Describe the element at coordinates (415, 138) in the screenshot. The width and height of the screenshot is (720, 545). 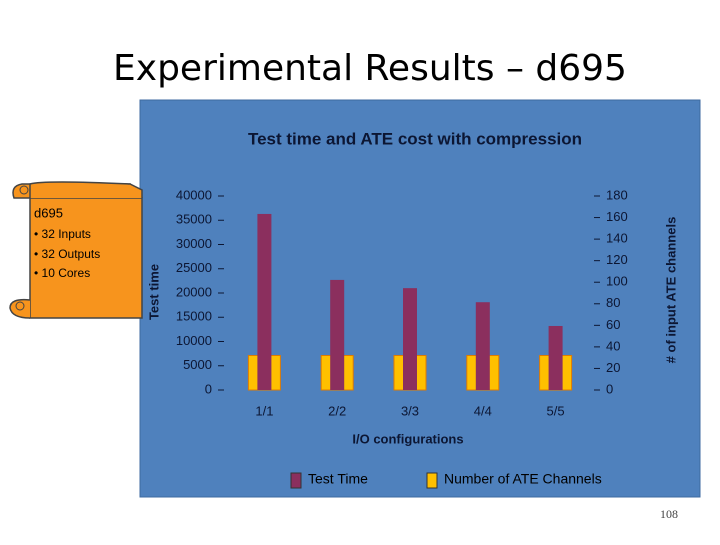
I see `chart-title: Test time and ATE cost with compression` at that location.